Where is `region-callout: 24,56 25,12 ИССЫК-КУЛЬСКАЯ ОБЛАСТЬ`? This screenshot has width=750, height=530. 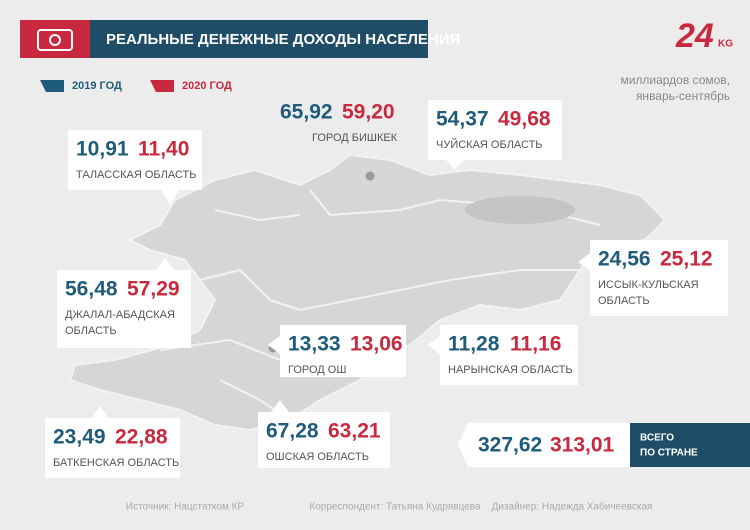
region-callout: 24,56 25,12 ИССЫК-КУЛЬСКАЯ ОБЛАСТЬ is located at coordinates (653, 278).